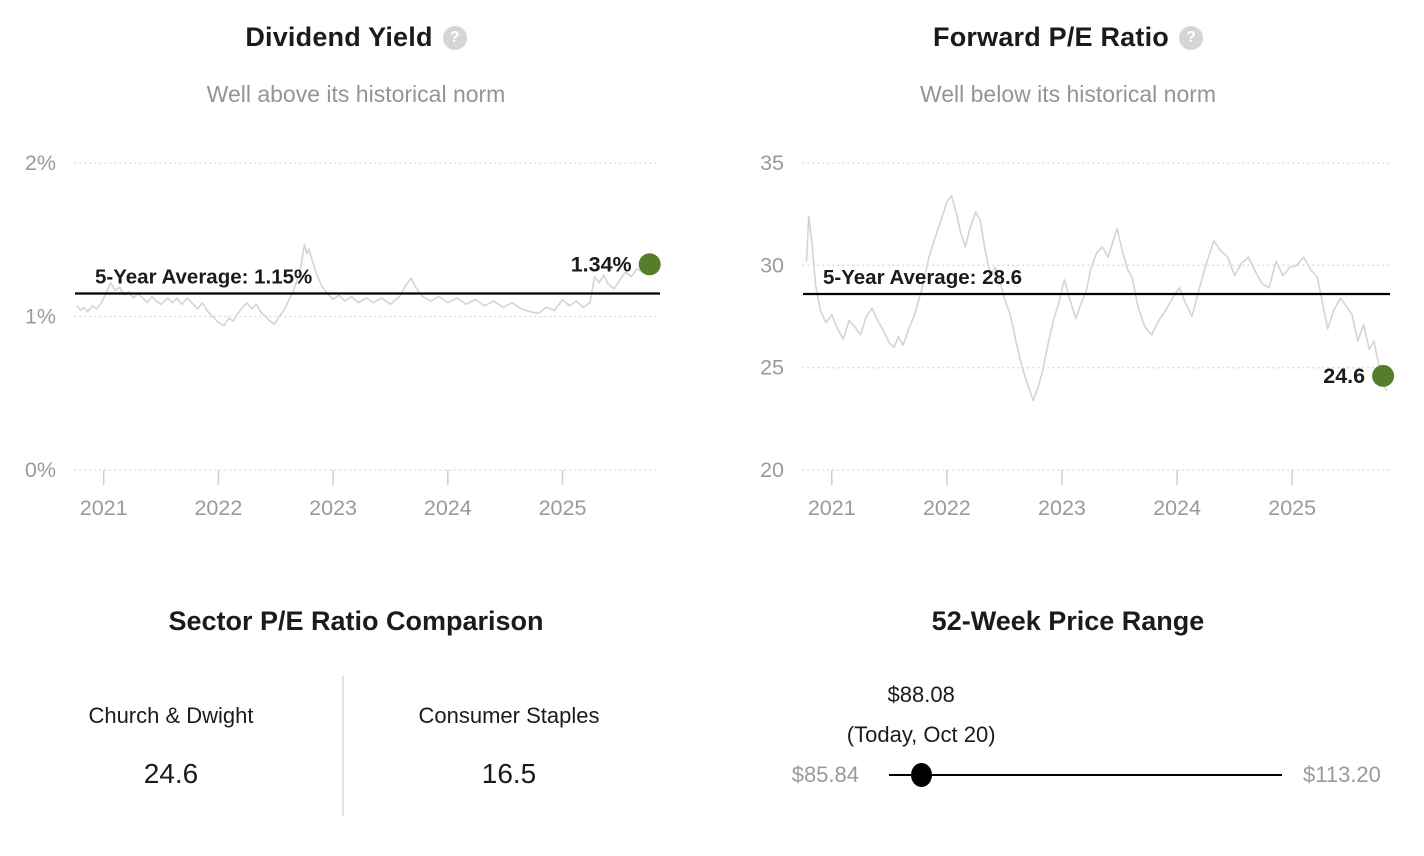 The image size is (1424, 856). What do you see at coordinates (40, 163) in the screenshot?
I see `y-axis-tick-label: 2%` at bounding box center [40, 163].